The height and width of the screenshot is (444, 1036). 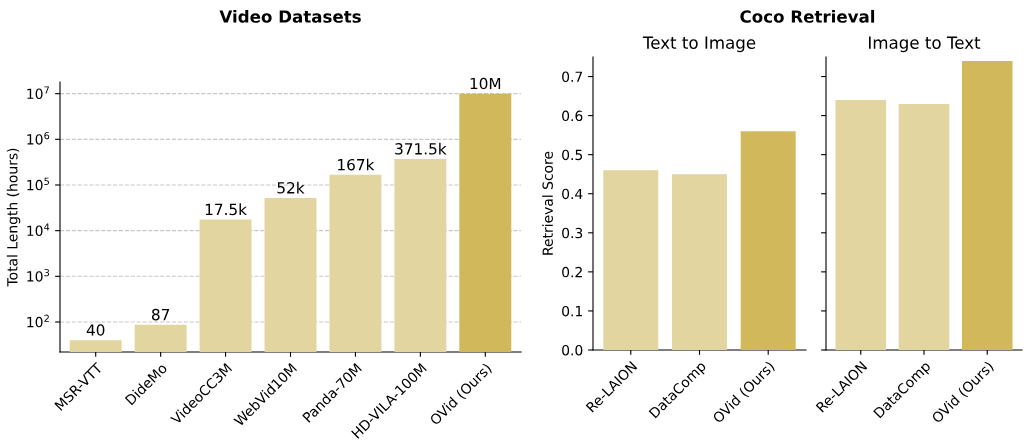 What do you see at coordinates (572, 272) in the screenshot?
I see `y-tick-label: 0.2` at bounding box center [572, 272].